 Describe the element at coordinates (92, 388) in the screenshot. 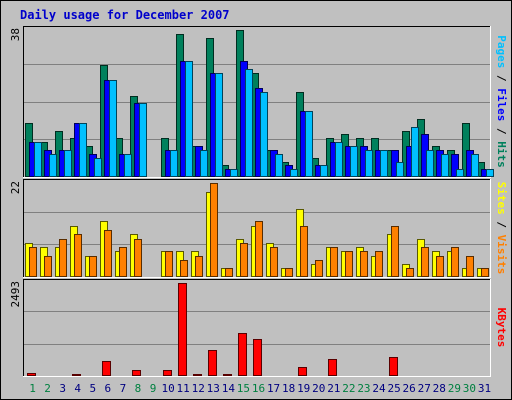

I see `x-tick-label-day-5: 5` at that location.